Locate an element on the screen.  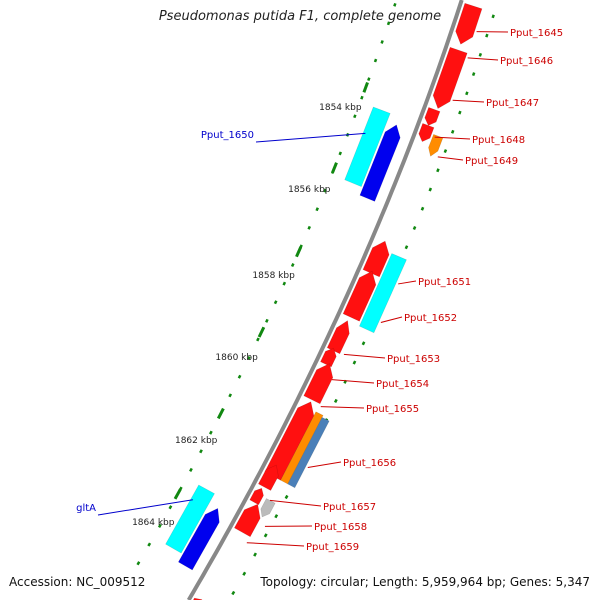
gene-label: Pput_1658 is located at coordinates (340, 527).